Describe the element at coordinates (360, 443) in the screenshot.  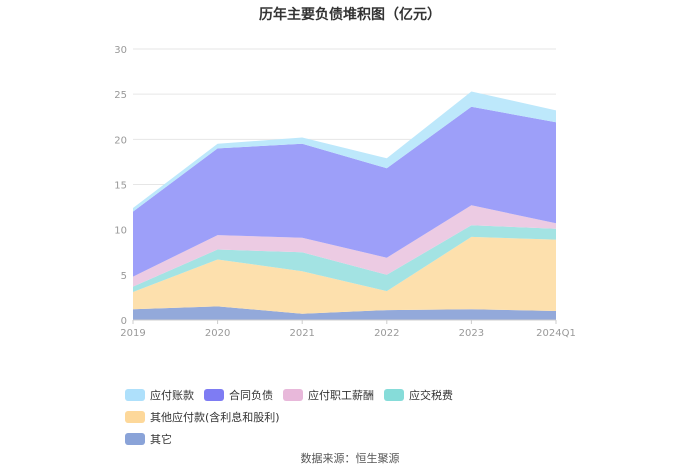
I see `legend-row-2: 其它` at that location.